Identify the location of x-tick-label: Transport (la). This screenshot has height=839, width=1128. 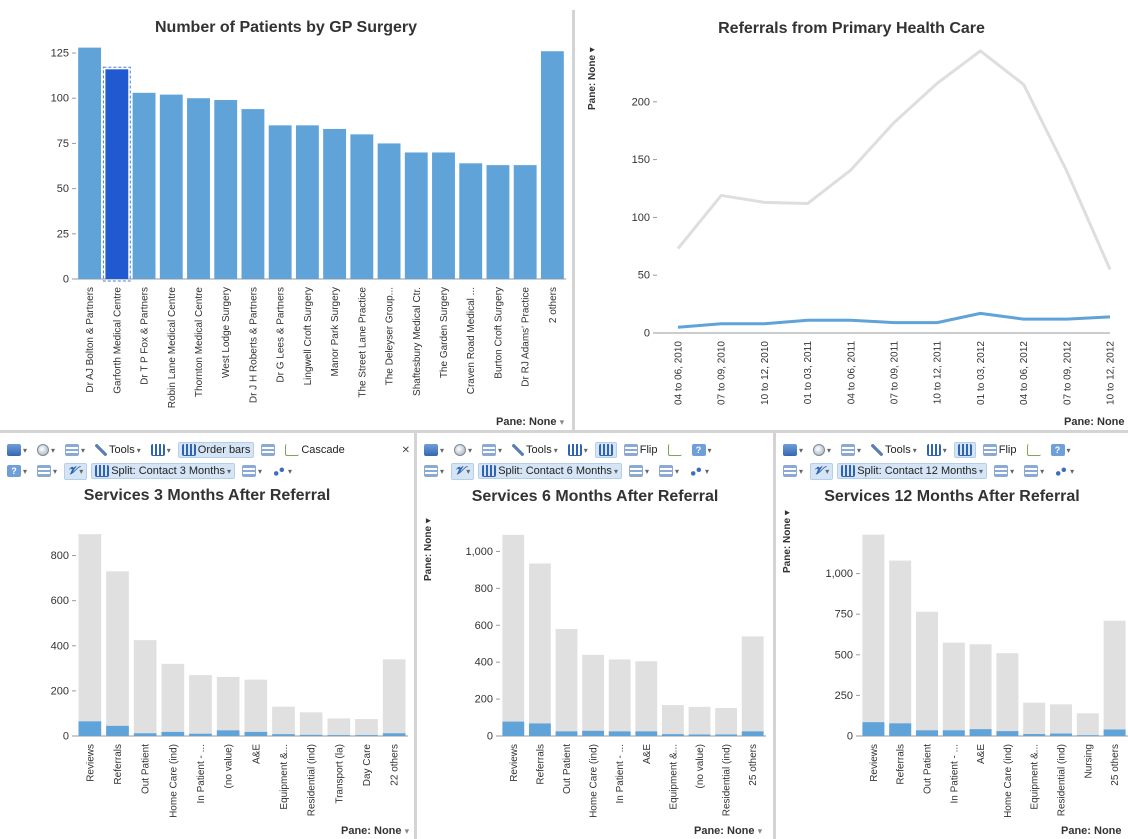
(339, 774).